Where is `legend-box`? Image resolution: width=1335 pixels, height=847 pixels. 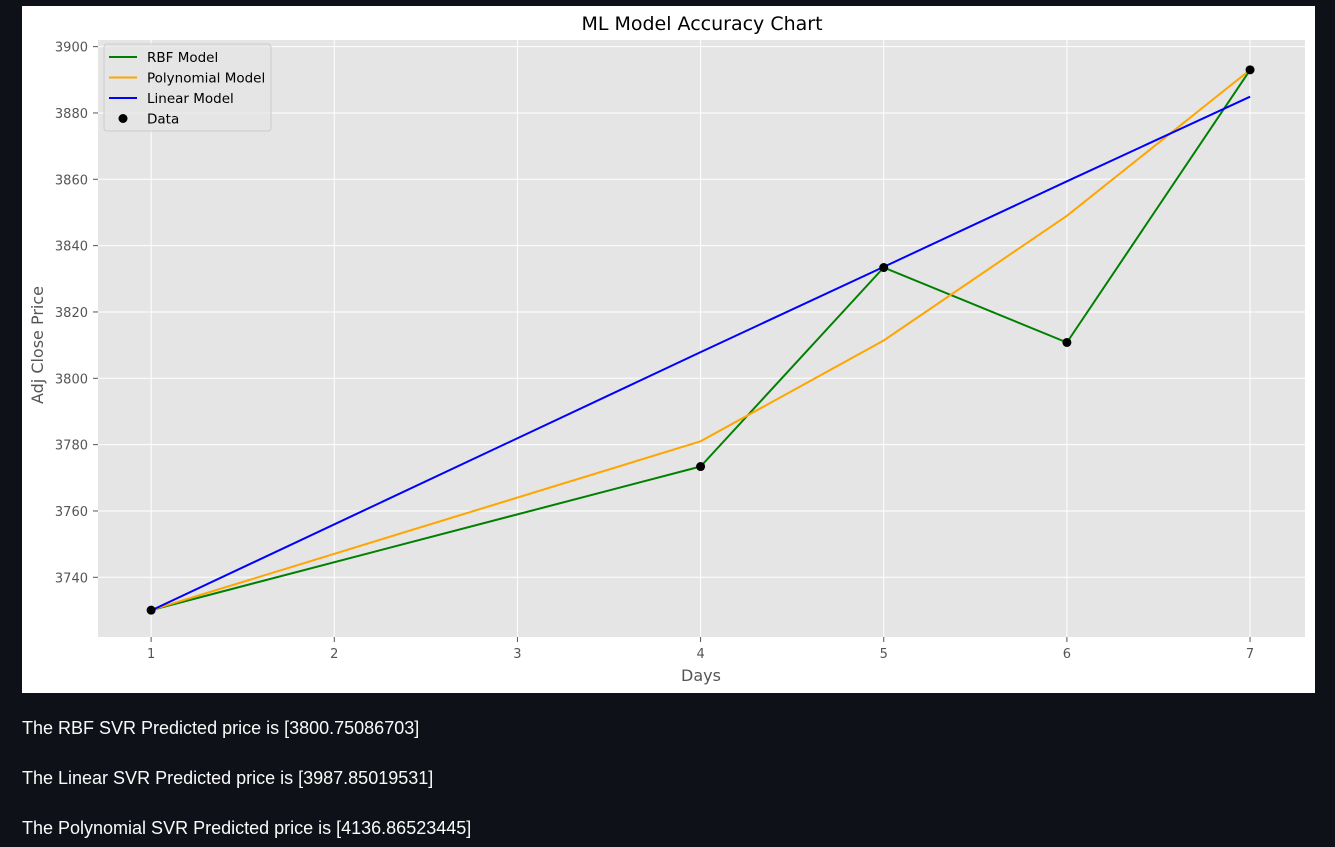
legend-box is located at coordinates (187, 87).